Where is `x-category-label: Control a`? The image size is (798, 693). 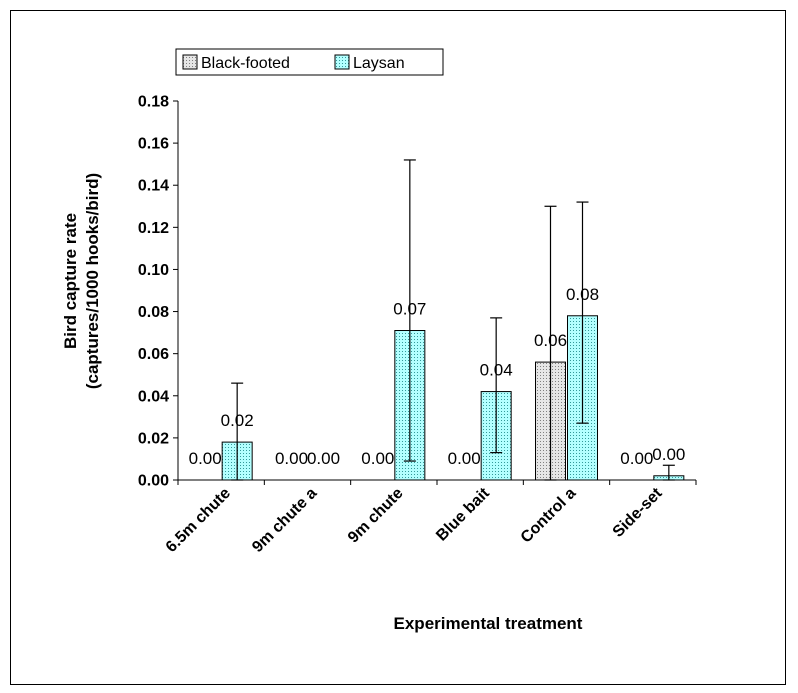 x-category-label: Control a is located at coordinates (549, 516).